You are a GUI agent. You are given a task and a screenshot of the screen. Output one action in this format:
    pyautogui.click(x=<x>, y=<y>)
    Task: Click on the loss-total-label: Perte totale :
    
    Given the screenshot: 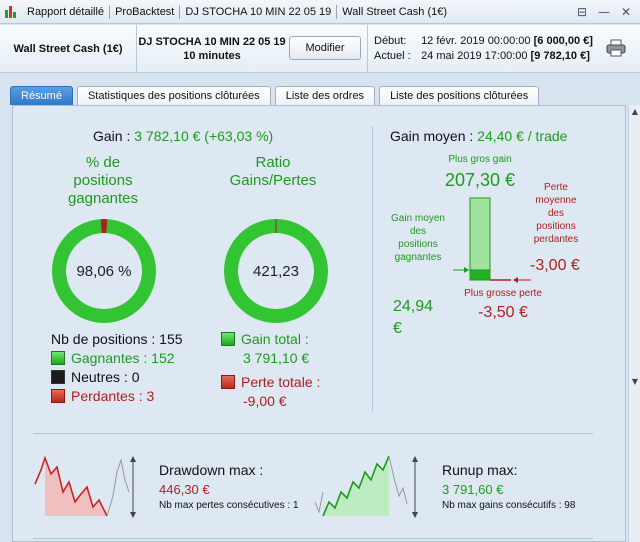 What is the action you would take?
    pyautogui.click(x=281, y=382)
    